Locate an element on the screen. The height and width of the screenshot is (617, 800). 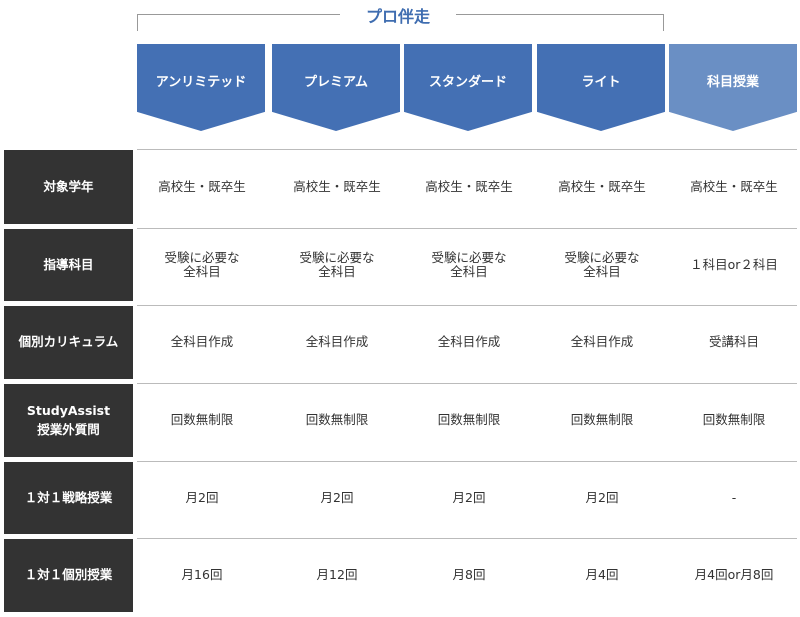
table-cell: １科目or２科目 is located at coordinates (734, 264).